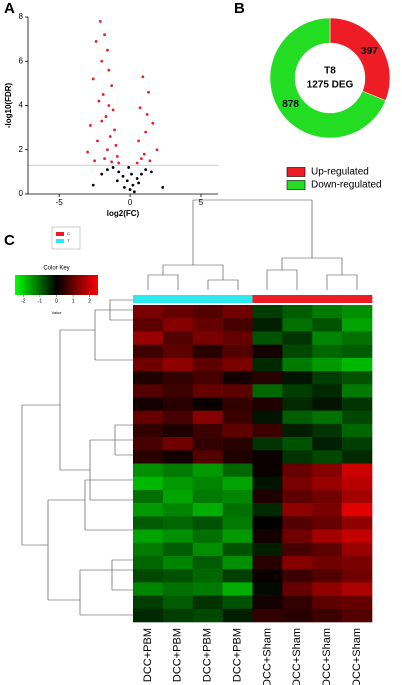  What do you see at coordinates (369, 51) in the screenshot?
I see `value-label: 397` at bounding box center [369, 51].